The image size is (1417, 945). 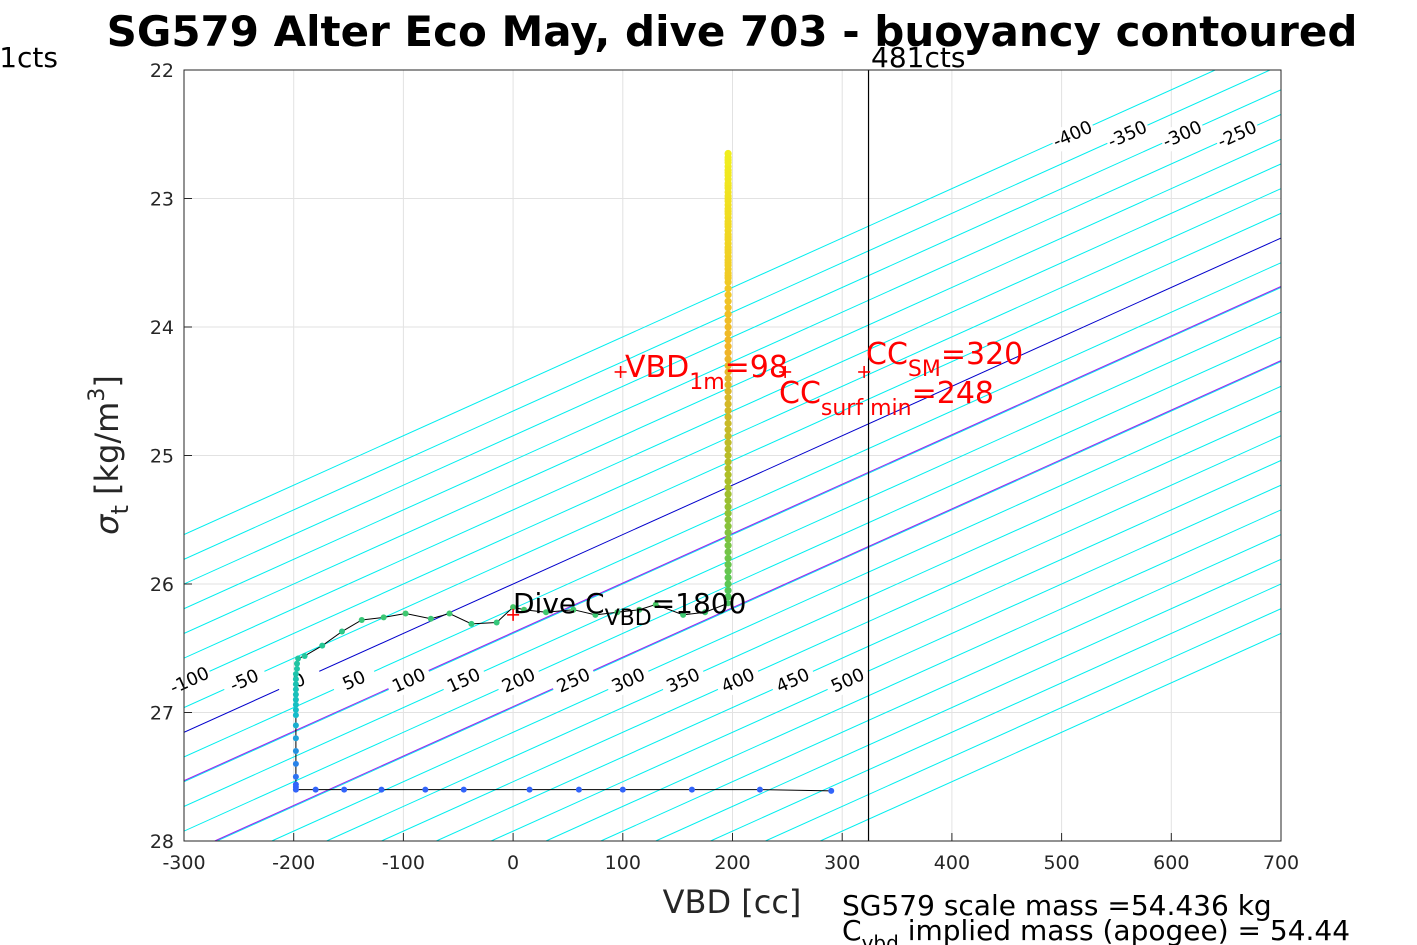 What do you see at coordinates (513, 863) in the screenshot?
I see `x-tick-label: 0` at bounding box center [513, 863].